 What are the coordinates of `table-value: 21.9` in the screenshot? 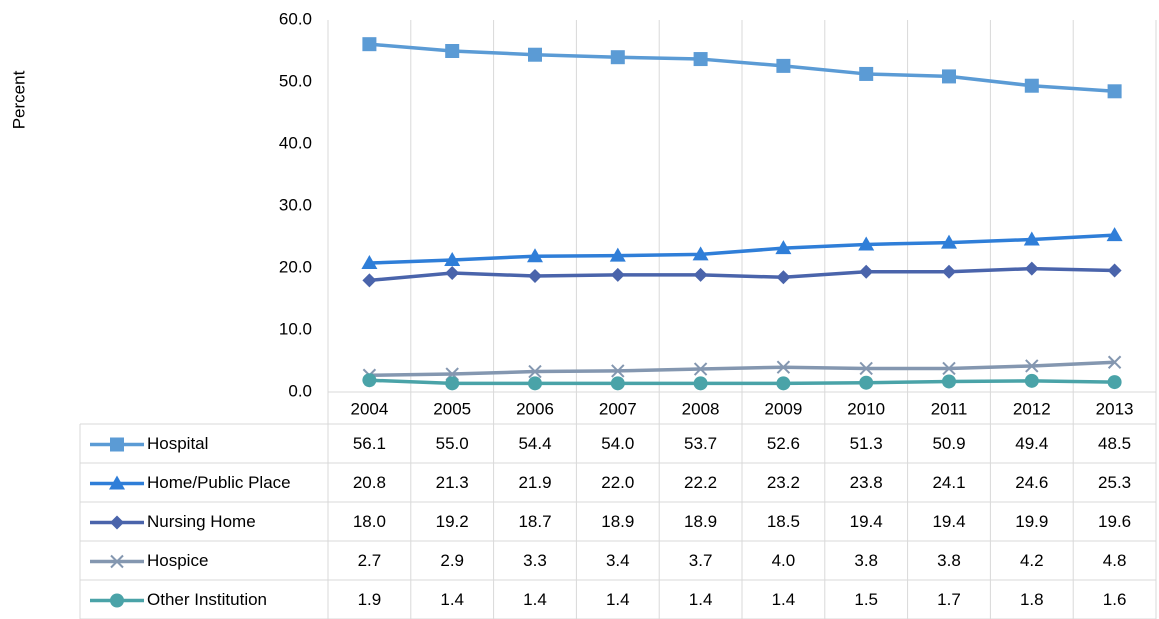 It's located at (534, 482).